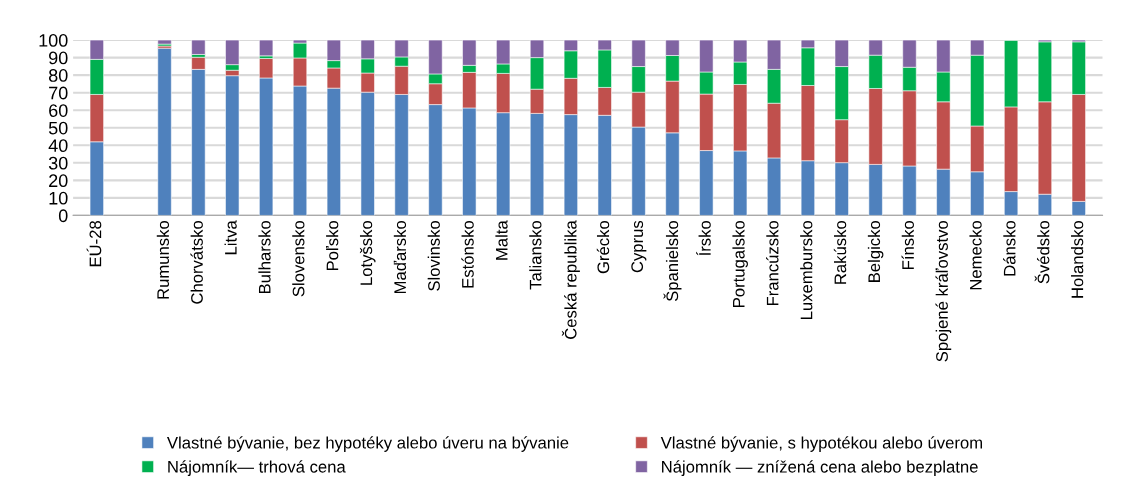 The height and width of the screenshot is (501, 1125). I want to click on y-tick-label: 30, so click(58, 163).